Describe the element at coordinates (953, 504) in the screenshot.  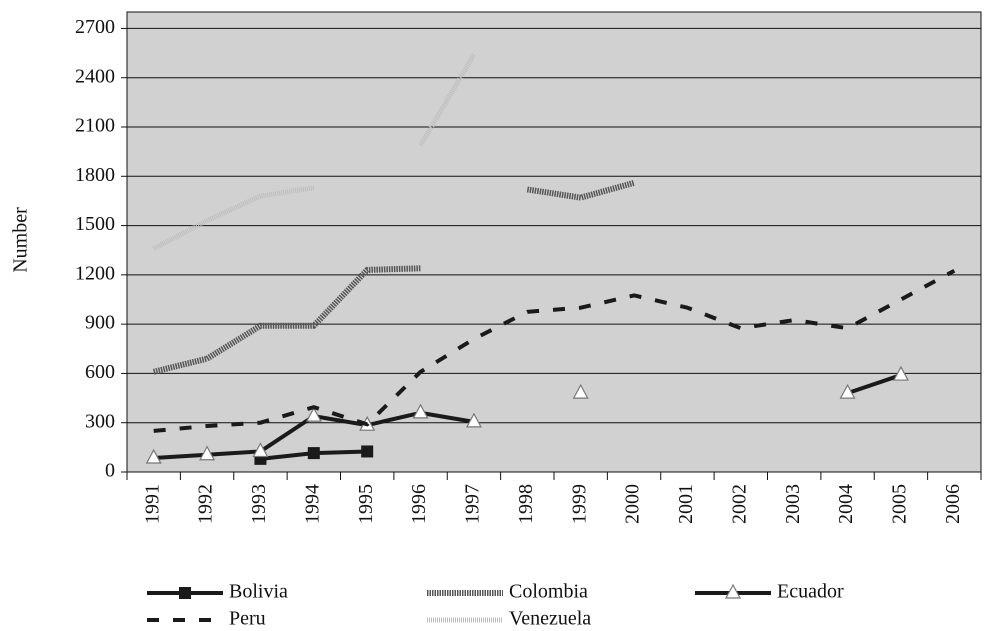
I see `x-tick-label: 2006` at that location.